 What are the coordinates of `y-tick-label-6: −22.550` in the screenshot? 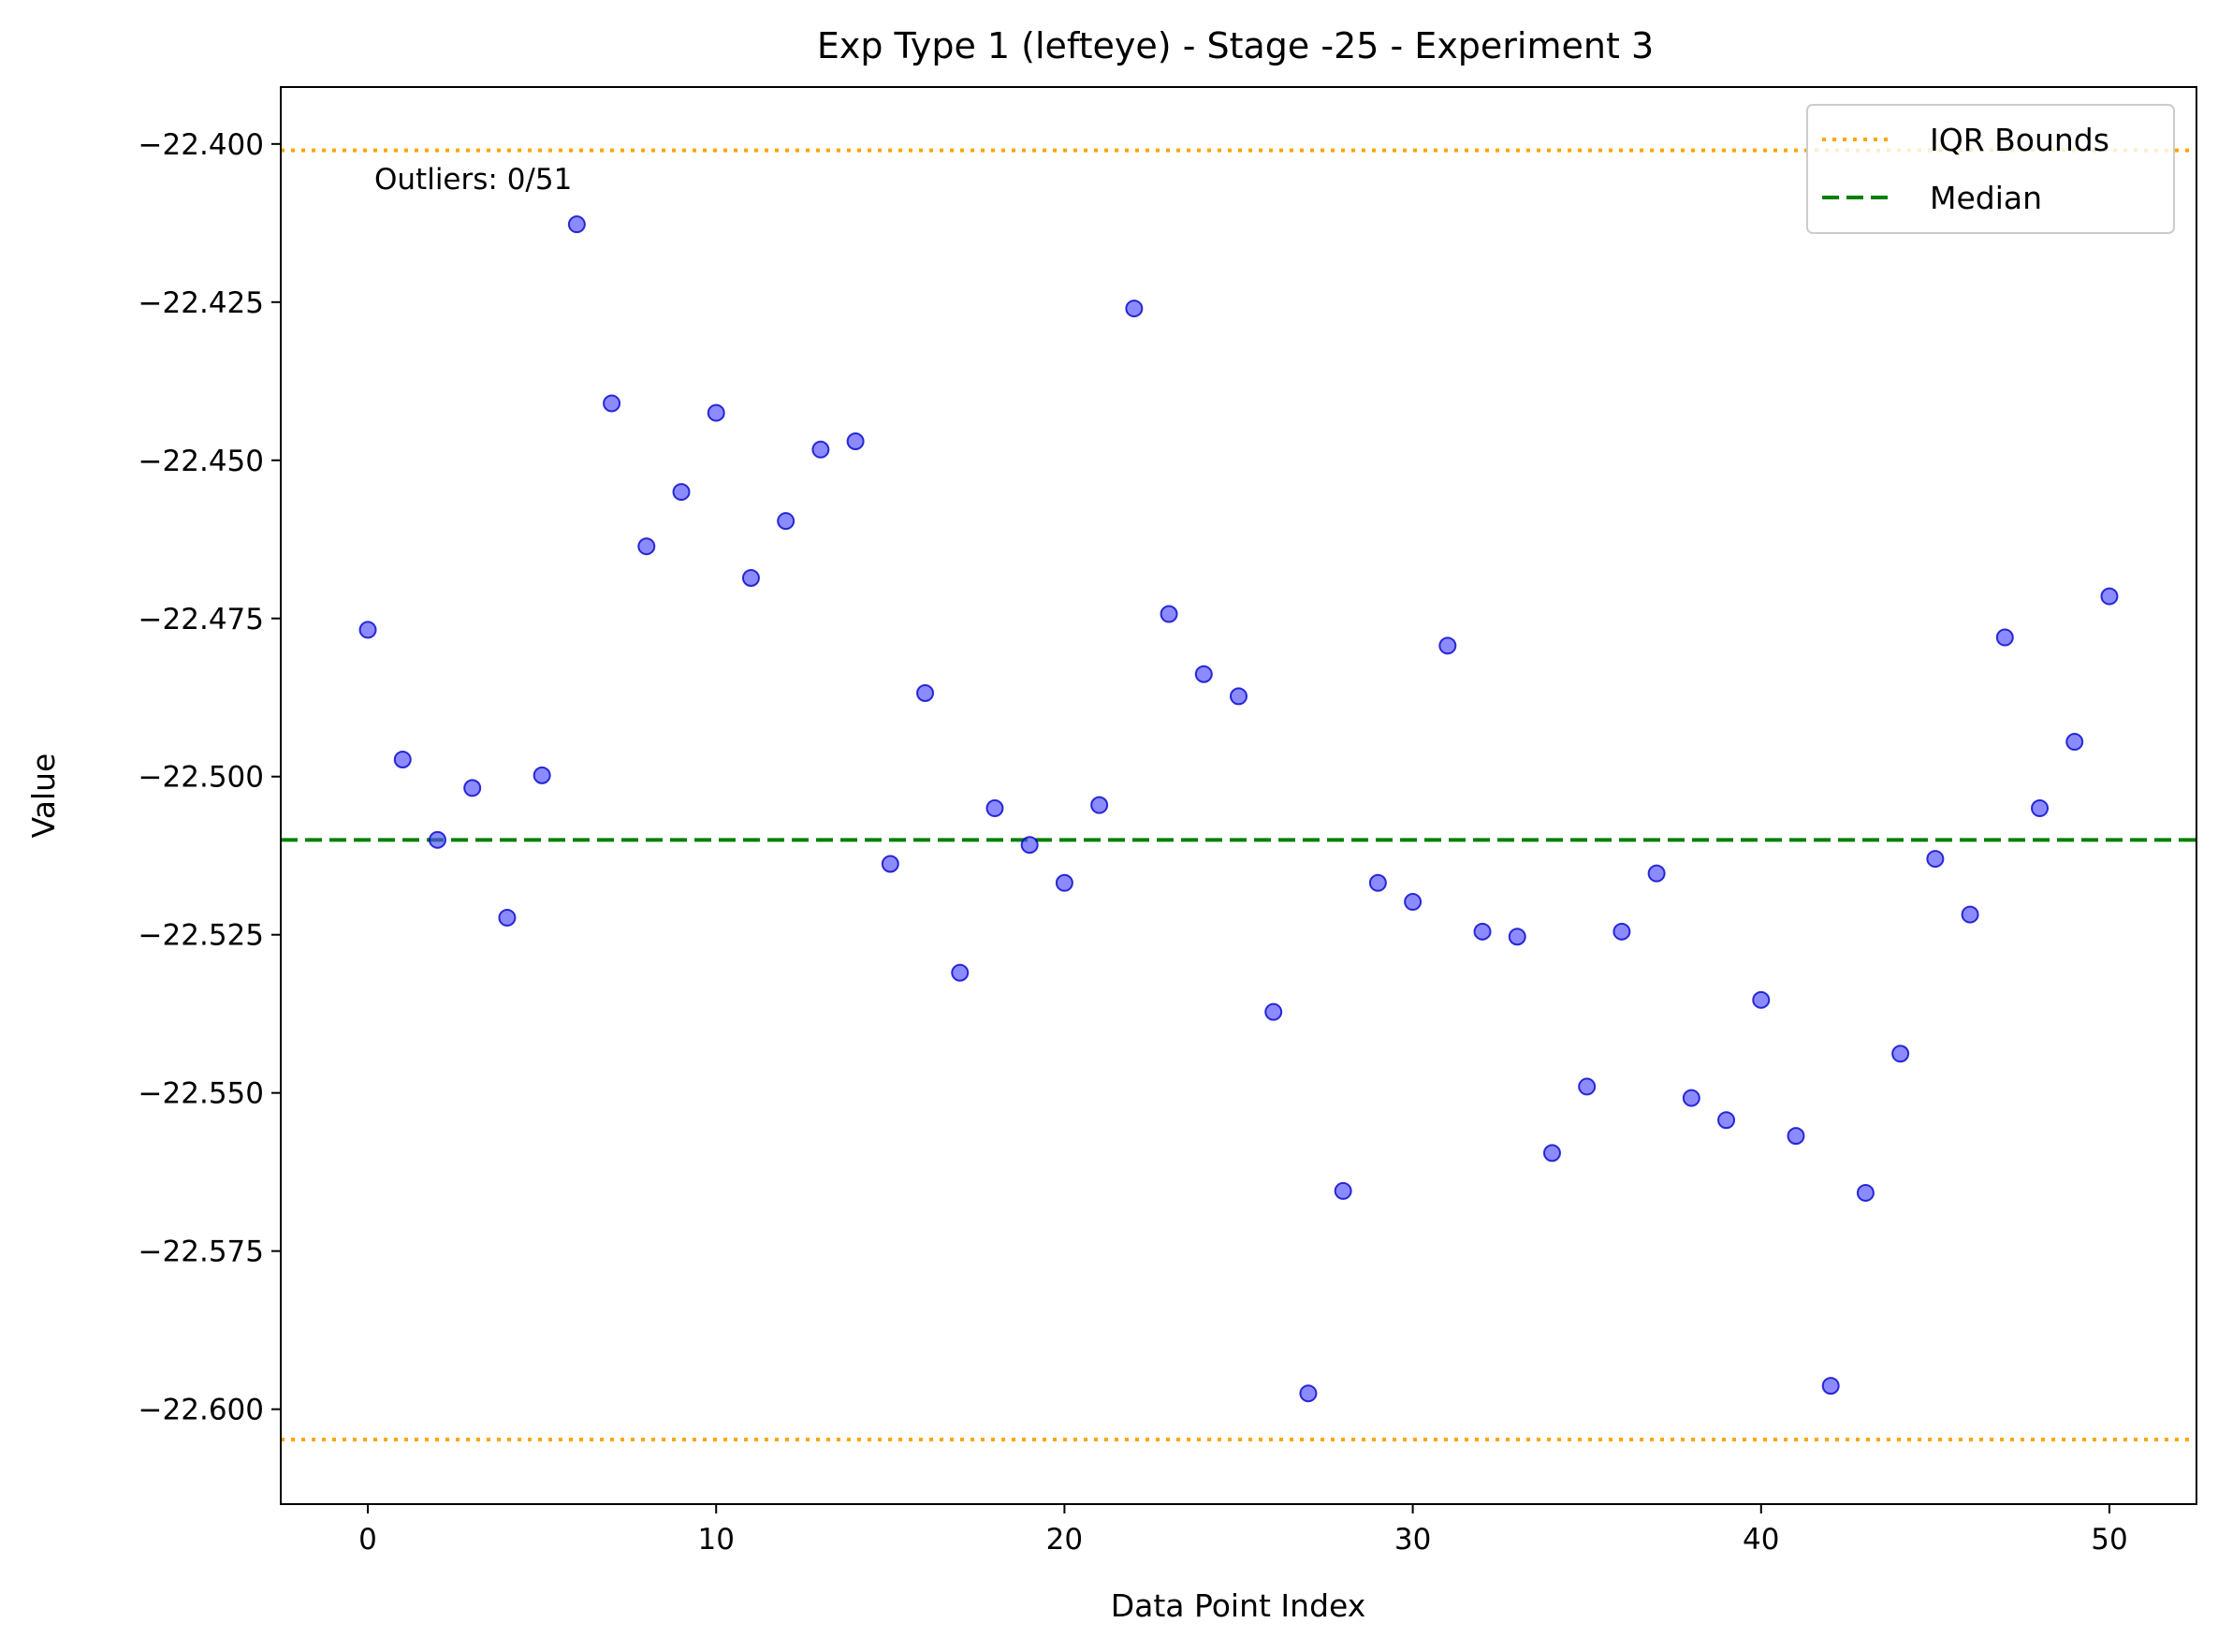 It's located at (202, 1094).